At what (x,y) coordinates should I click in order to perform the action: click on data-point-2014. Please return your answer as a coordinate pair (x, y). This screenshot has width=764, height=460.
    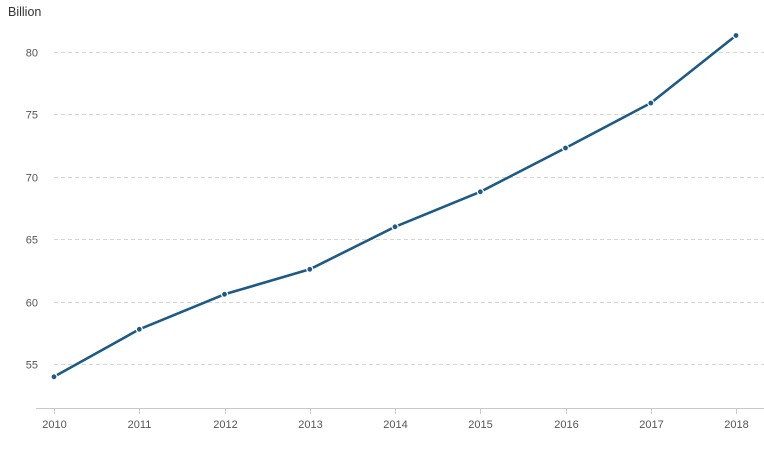
    Looking at the image, I should click on (395, 227).